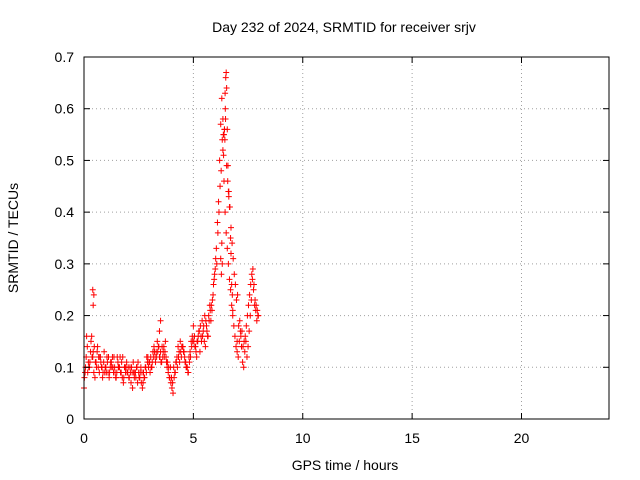 Image resolution: width=640 pixels, height=480 pixels. What do you see at coordinates (65, 160) in the screenshot?
I see `y-tick-label: 0.5` at bounding box center [65, 160].